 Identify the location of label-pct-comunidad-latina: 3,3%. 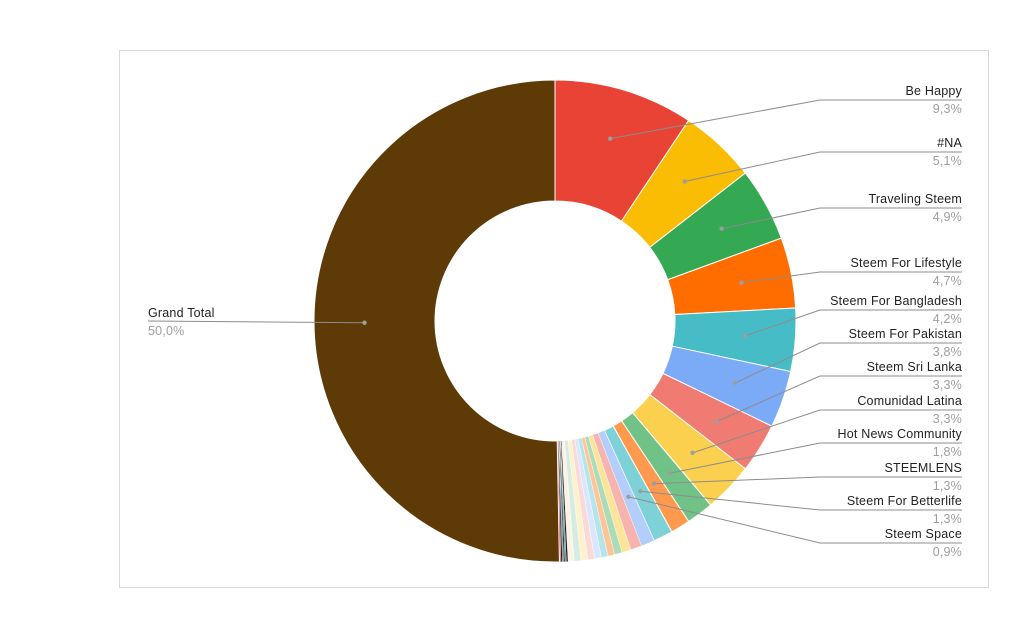
(947, 419).